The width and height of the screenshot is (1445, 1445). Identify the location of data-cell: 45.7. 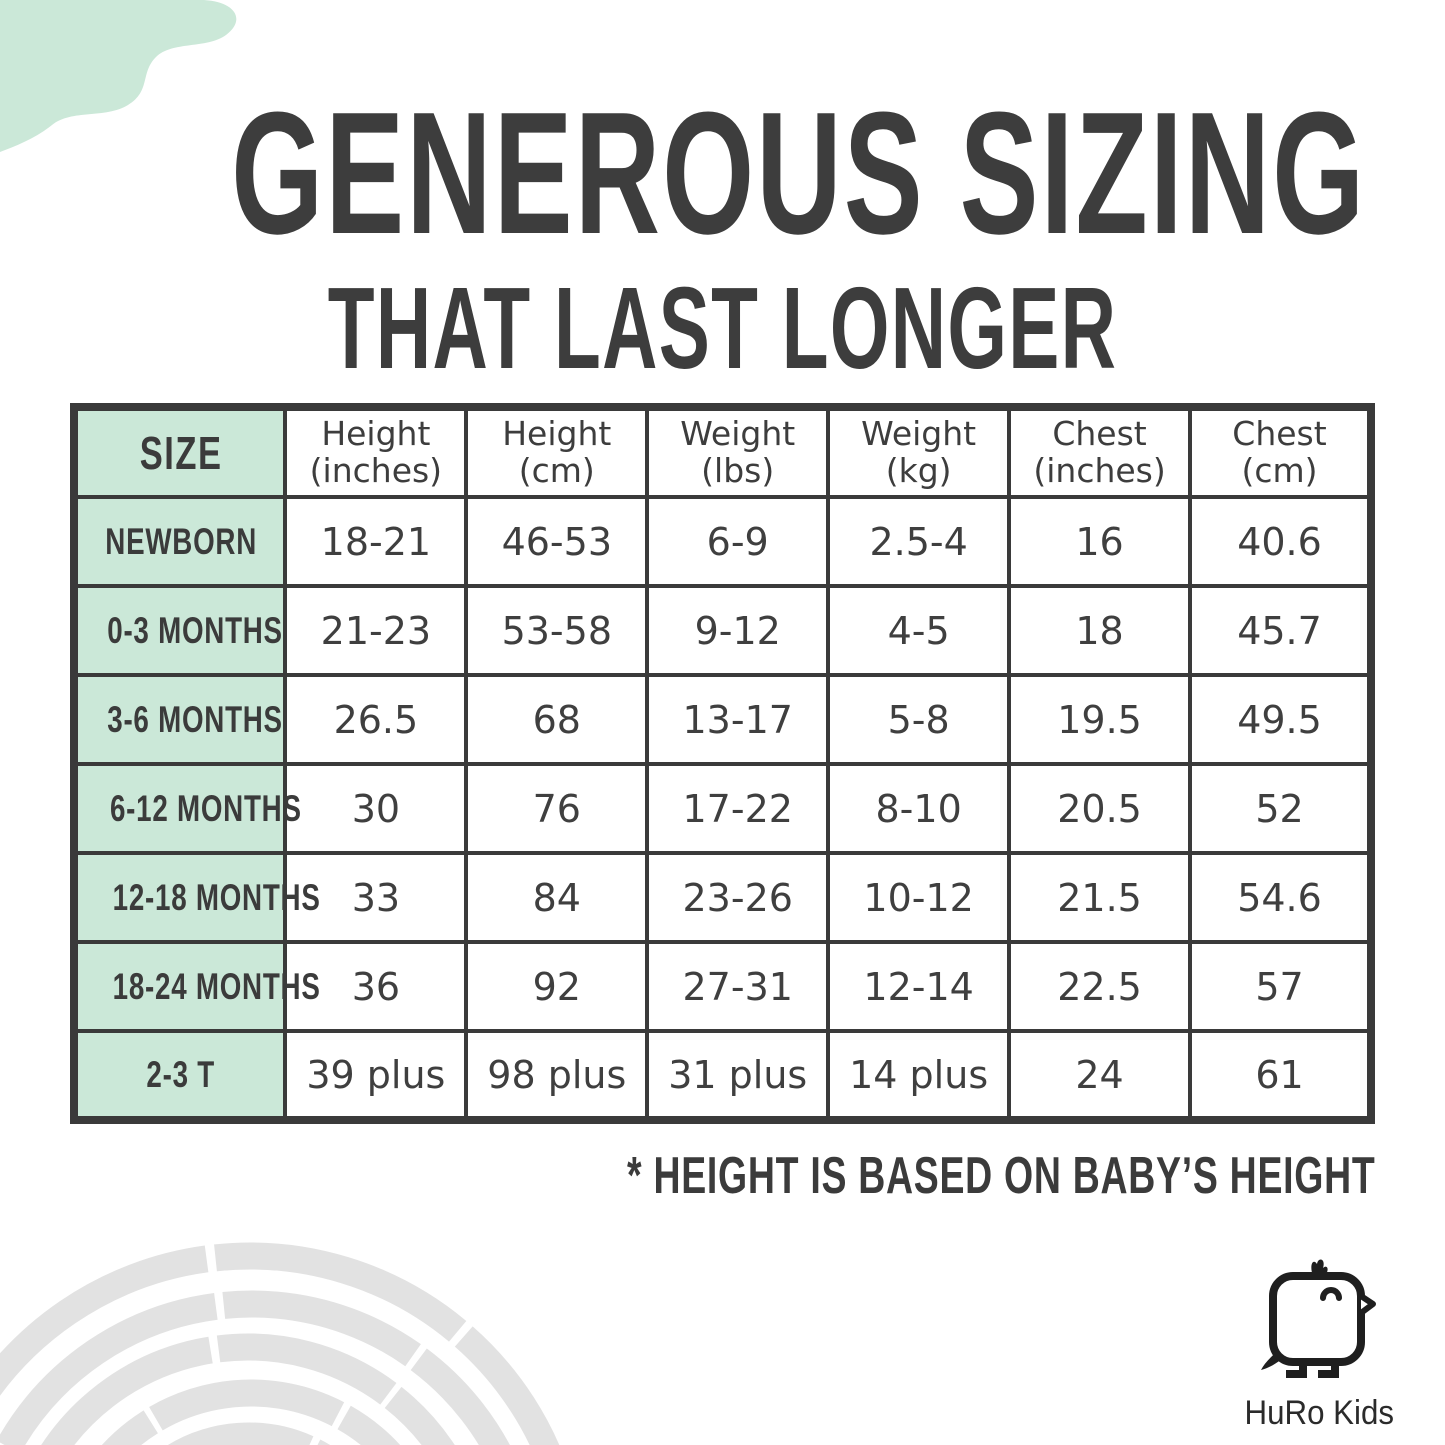
(1280, 630).